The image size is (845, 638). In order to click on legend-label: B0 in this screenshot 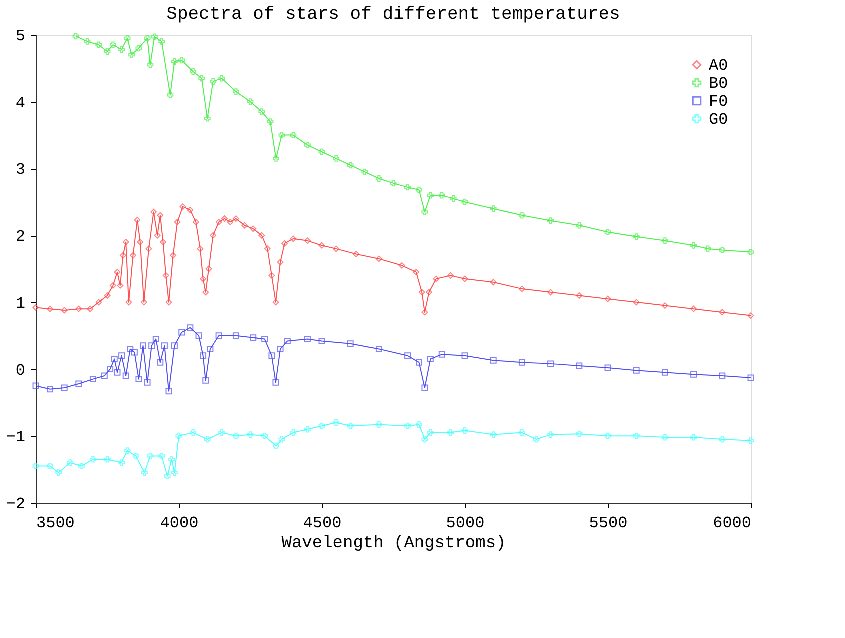, I will do `click(718, 84)`.